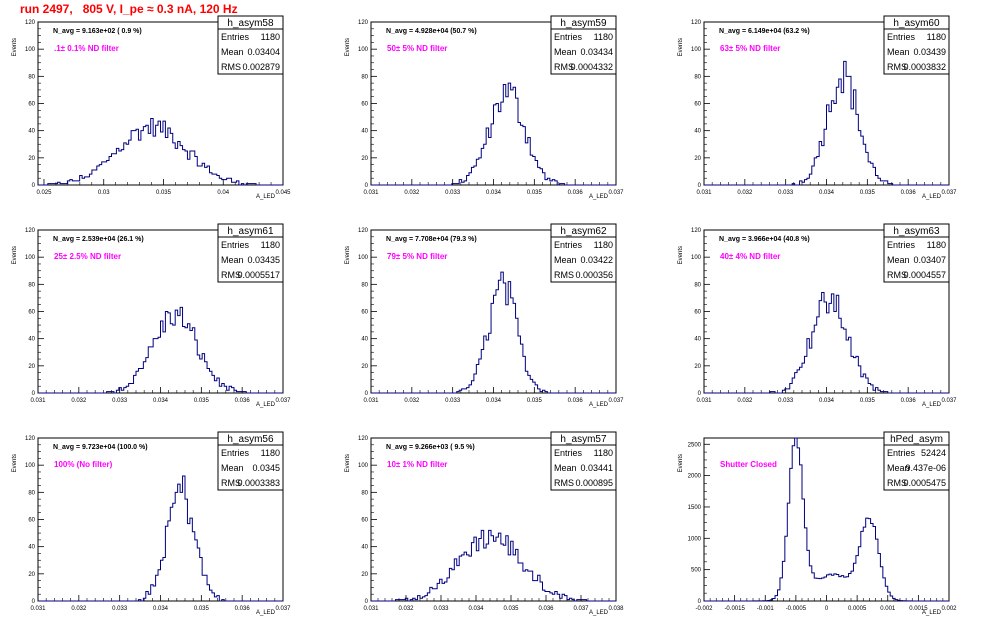 The image size is (996, 622). Describe the element at coordinates (430, 447) in the screenshot. I see `n-avg-label: N_avg = 9.266e+03 ( 9.5 %)` at that location.